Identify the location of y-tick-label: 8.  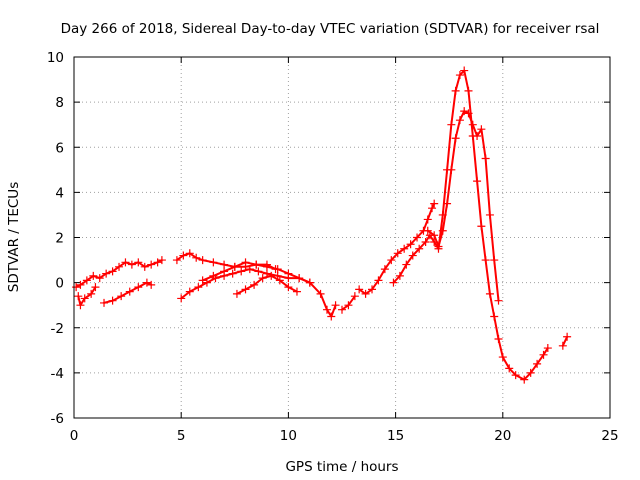
(59, 103).